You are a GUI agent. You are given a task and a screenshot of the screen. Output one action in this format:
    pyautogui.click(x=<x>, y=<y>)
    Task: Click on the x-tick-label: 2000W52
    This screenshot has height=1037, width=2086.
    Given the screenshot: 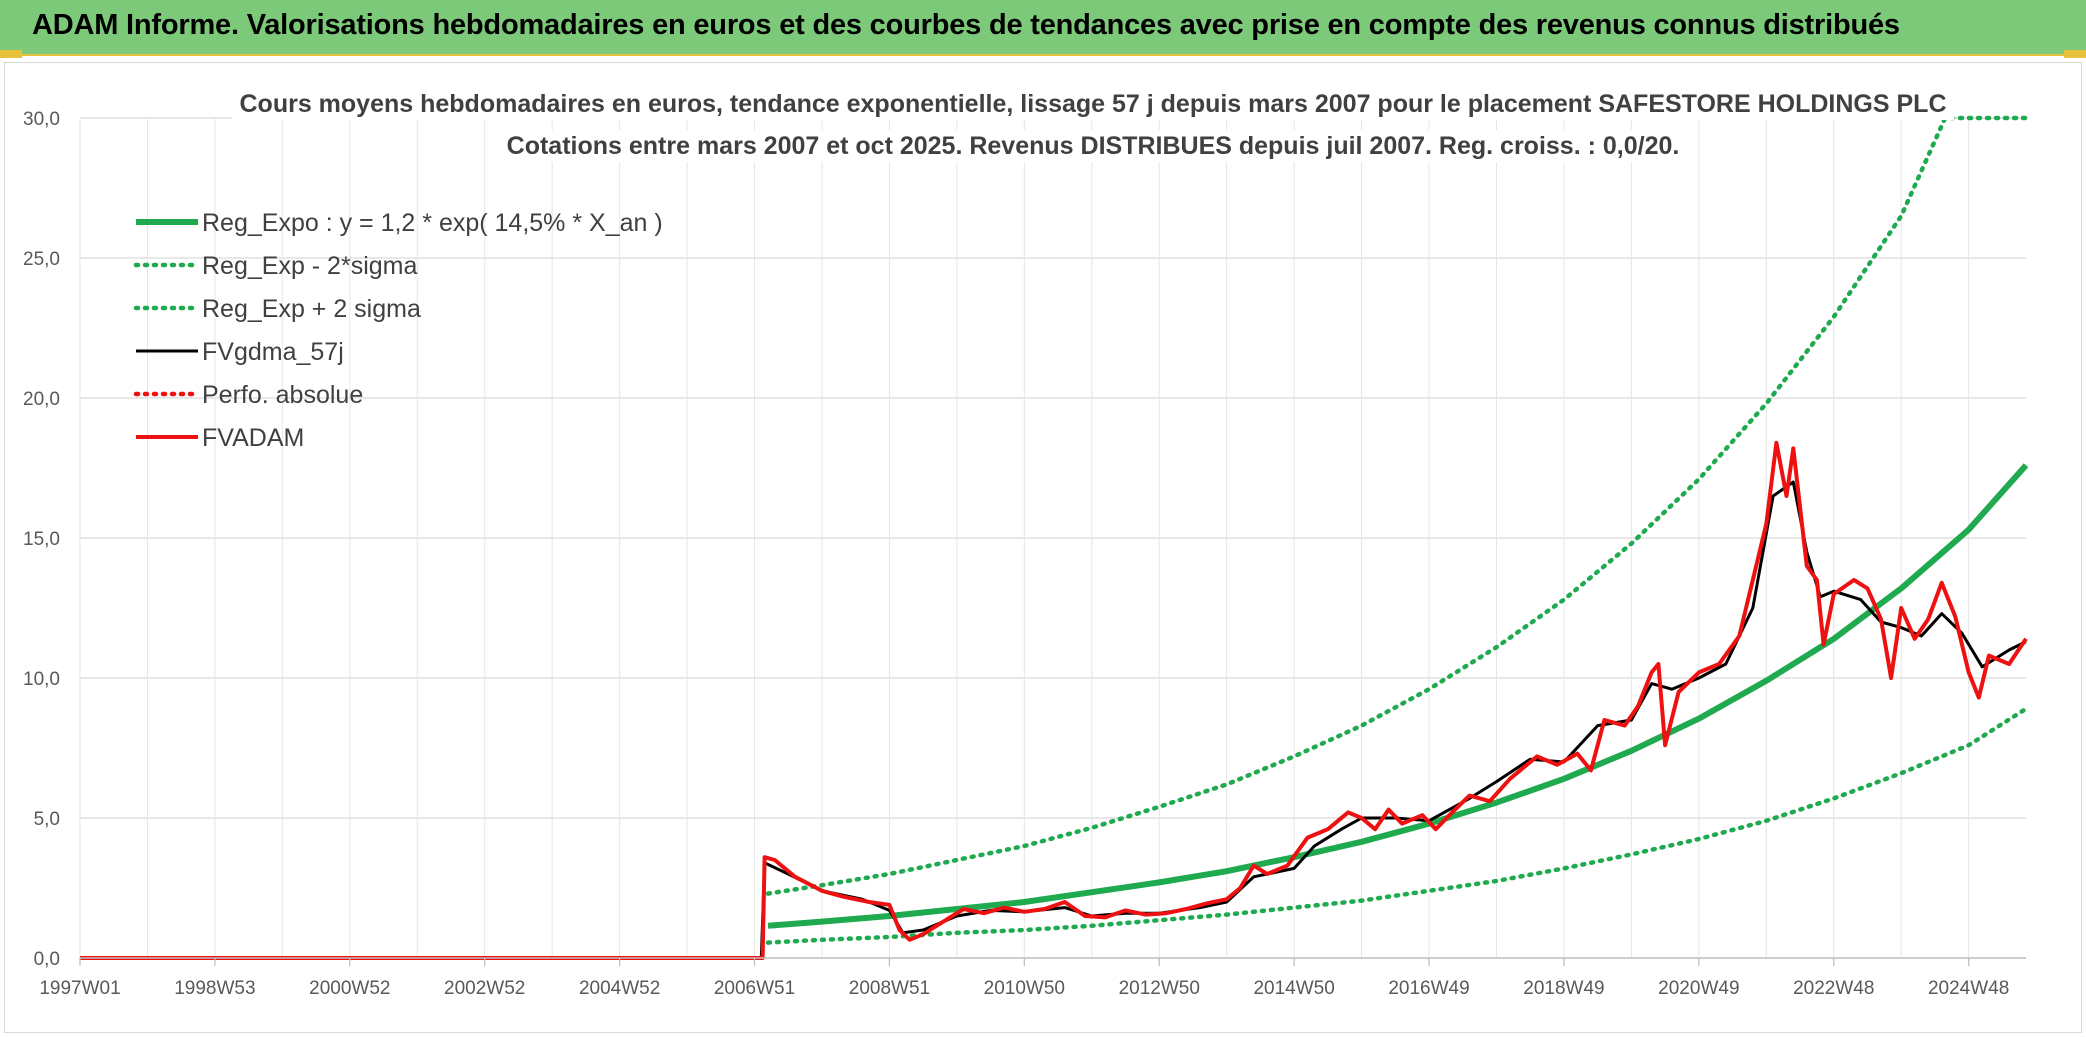 What is the action you would take?
    pyautogui.click(x=349, y=988)
    